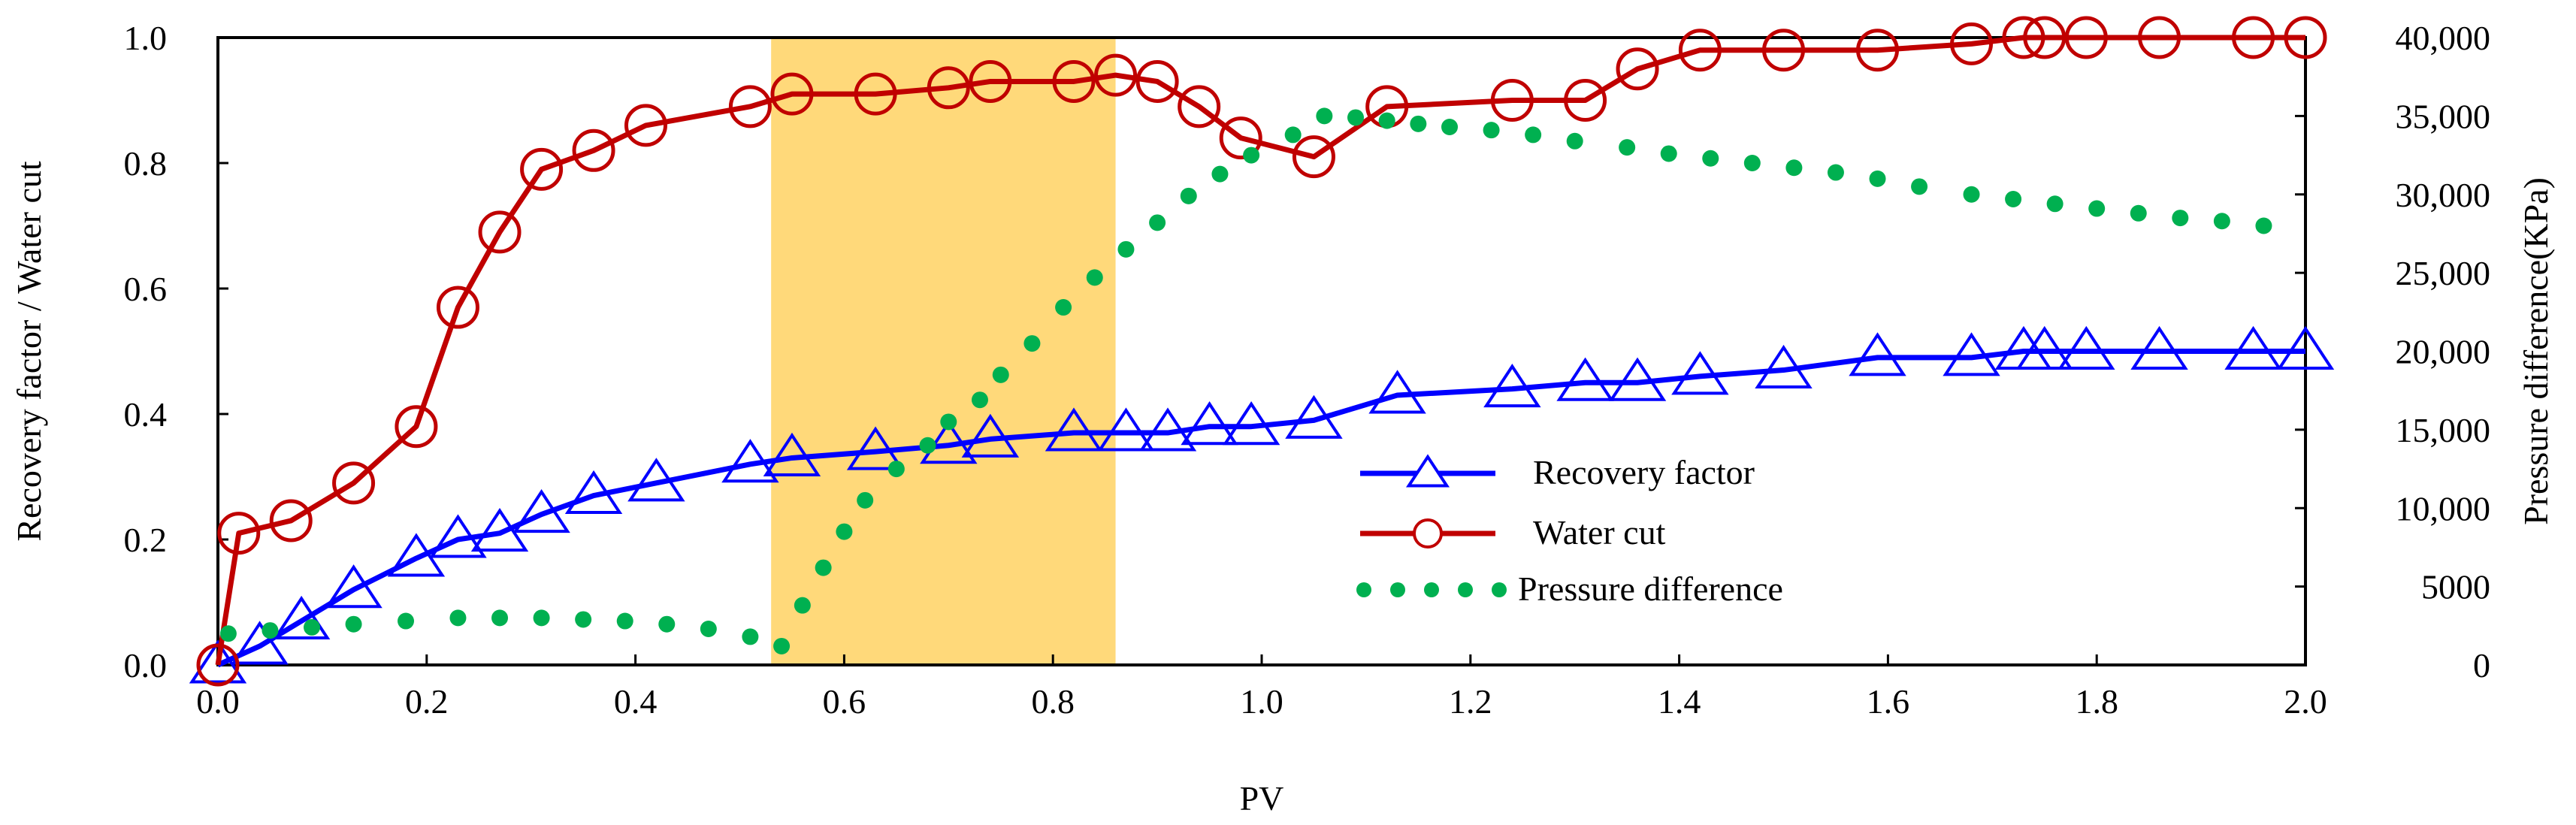  What do you see at coordinates (636, 701) in the screenshot?
I see `x-tick-label: 0.4` at bounding box center [636, 701].